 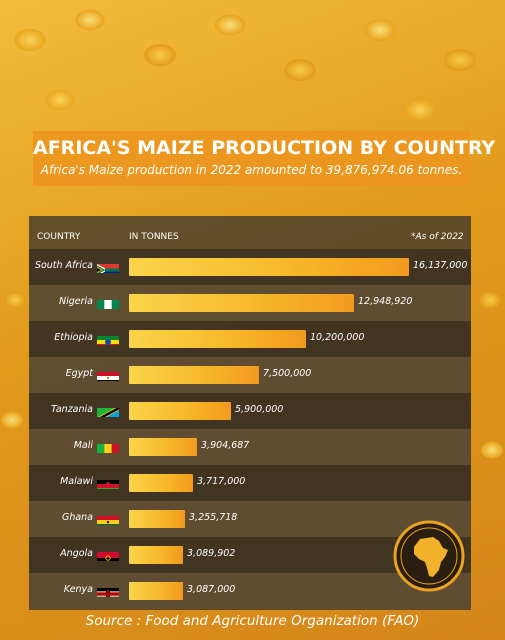 What do you see at coordinates (259, 409) in the screenshot?
I see `value-label: 5,900,000` at bounding box center [259, 409].